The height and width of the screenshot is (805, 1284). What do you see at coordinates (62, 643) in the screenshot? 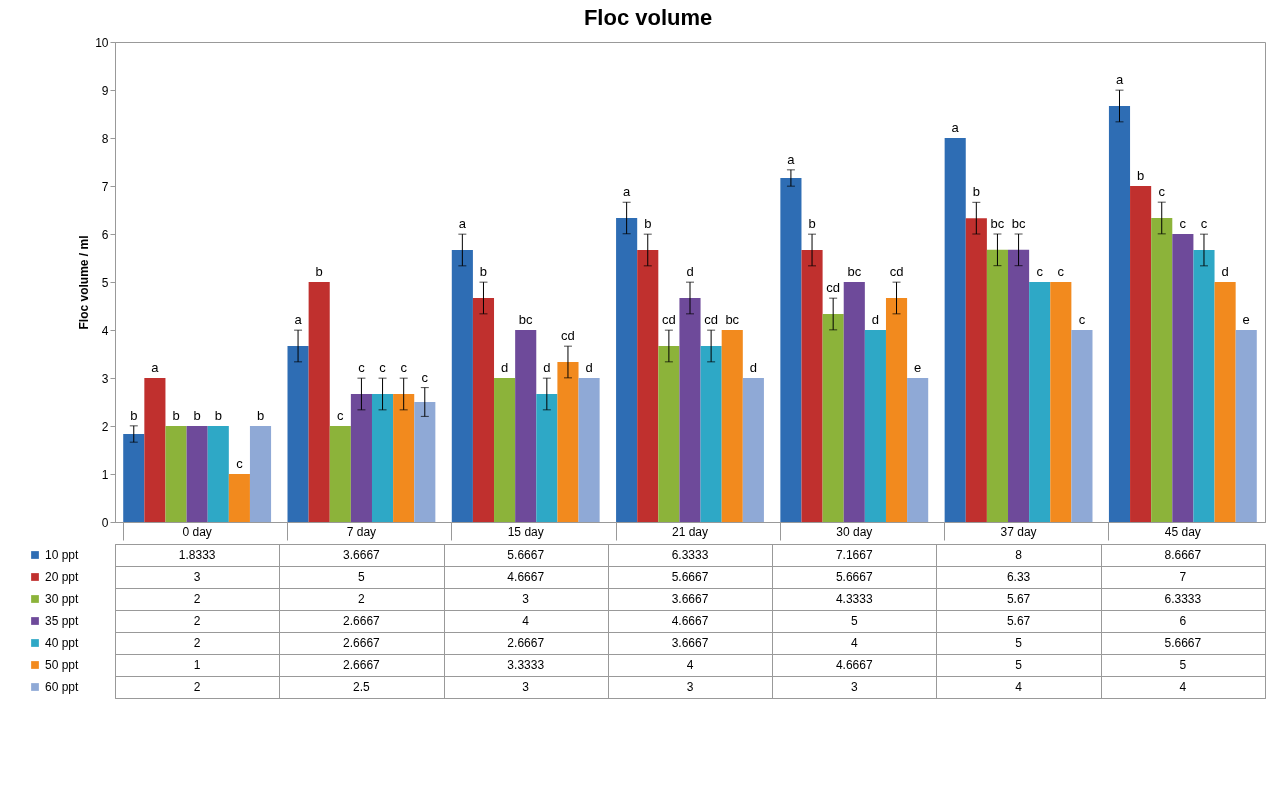
I see `legend-label: 40 ppt` at bounding box center [62, 643].